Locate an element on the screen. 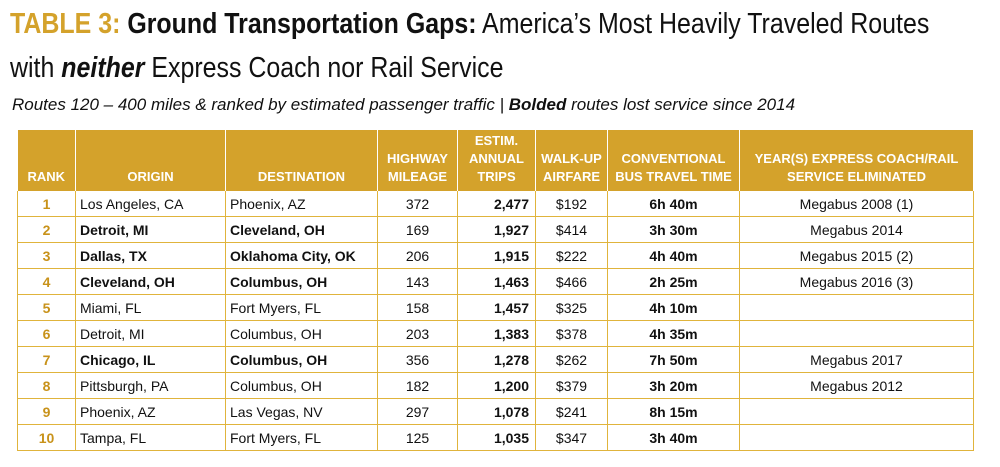  table-cell-origin: Phoenix, AZ is located at coordinates (150, 411).